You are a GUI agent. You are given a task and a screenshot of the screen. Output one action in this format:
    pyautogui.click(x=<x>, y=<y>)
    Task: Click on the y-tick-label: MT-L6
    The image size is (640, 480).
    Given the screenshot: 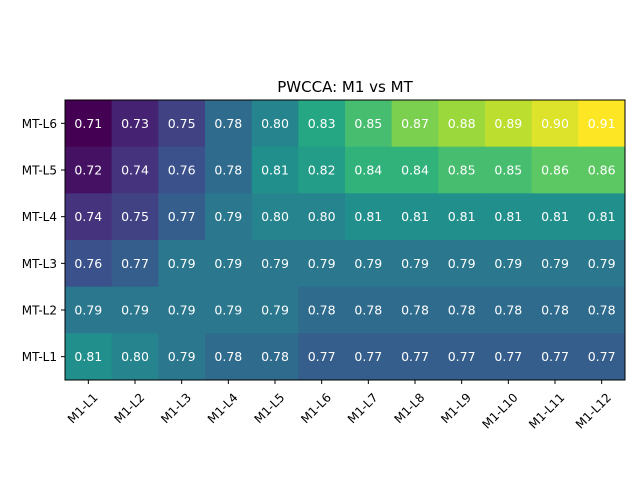 What is the action you would take?
    pyautogui.click(x=39, y=124)
    